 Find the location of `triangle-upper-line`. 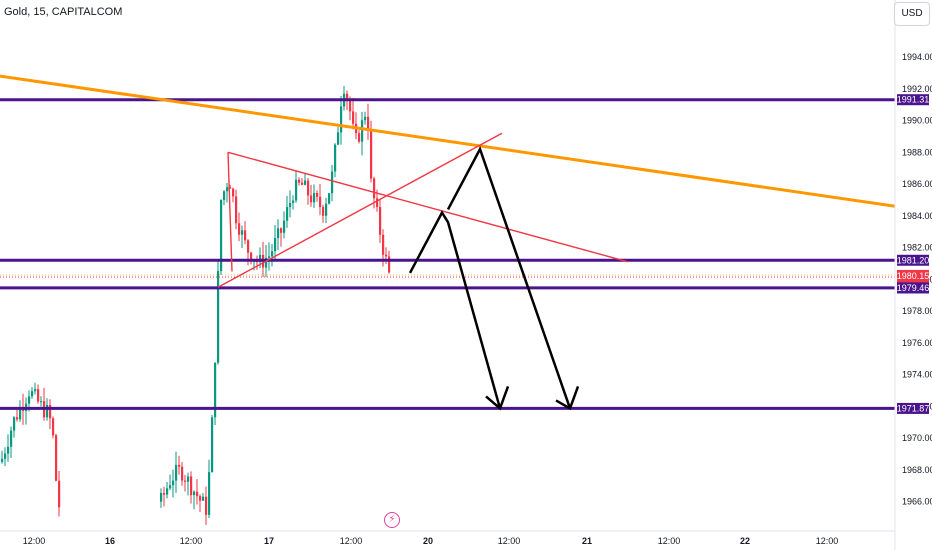

triangle-upper-line is located at coordinates (428, 207).